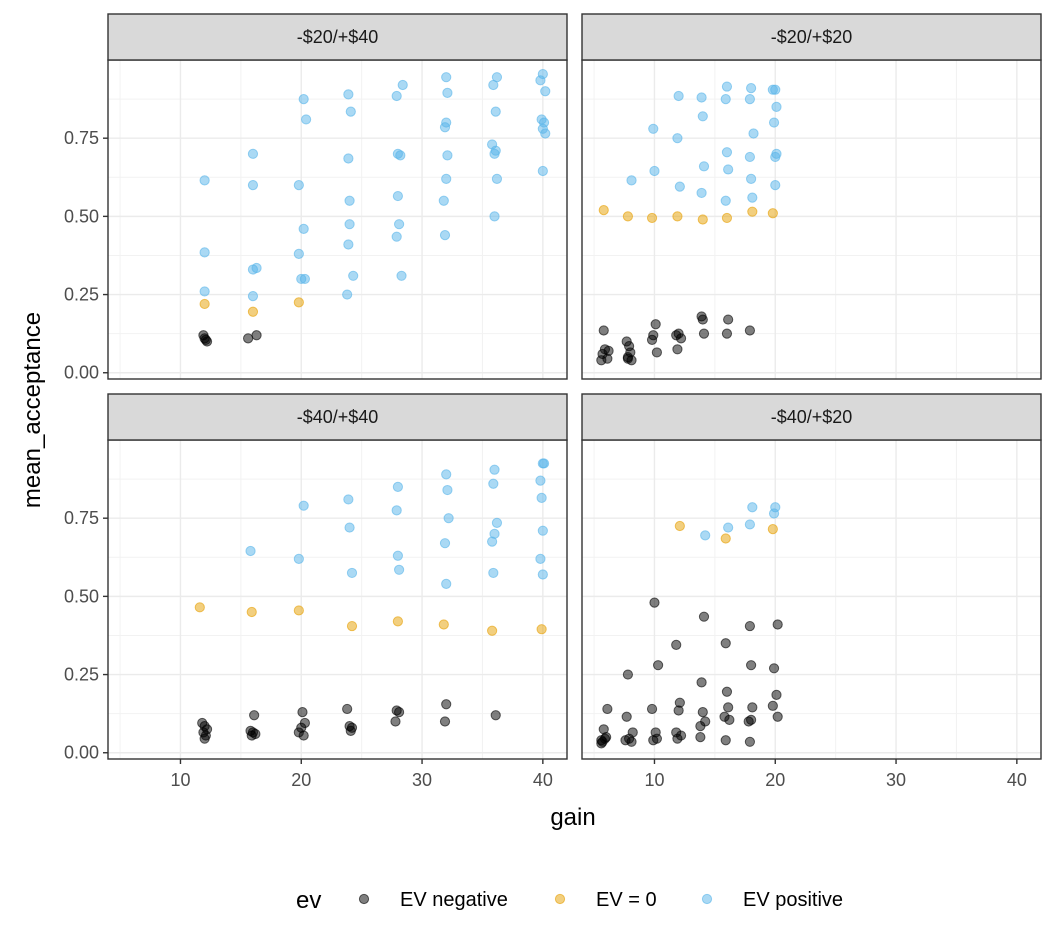 This screenshot has width=1056, height=950. Describe the element at coordinates (180, 780) in the screenshot. I see `x-tick-label: 10` at that location.